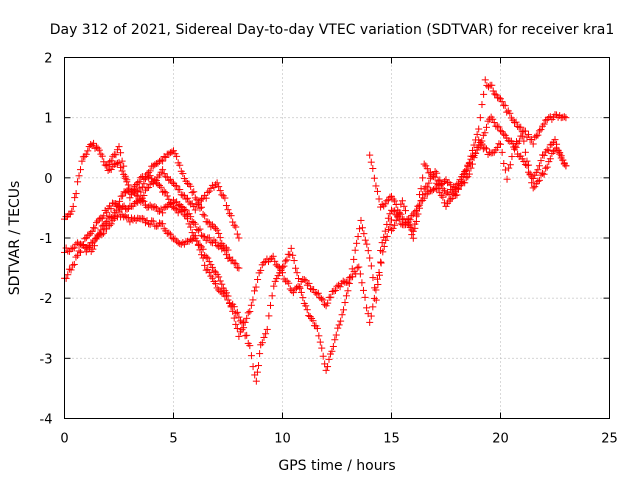 The width and height of the screenshot is (640, 480). Describe the element at coordinates (500, 439) in the screenshot. I see `x-tick-label: 20` at that location.